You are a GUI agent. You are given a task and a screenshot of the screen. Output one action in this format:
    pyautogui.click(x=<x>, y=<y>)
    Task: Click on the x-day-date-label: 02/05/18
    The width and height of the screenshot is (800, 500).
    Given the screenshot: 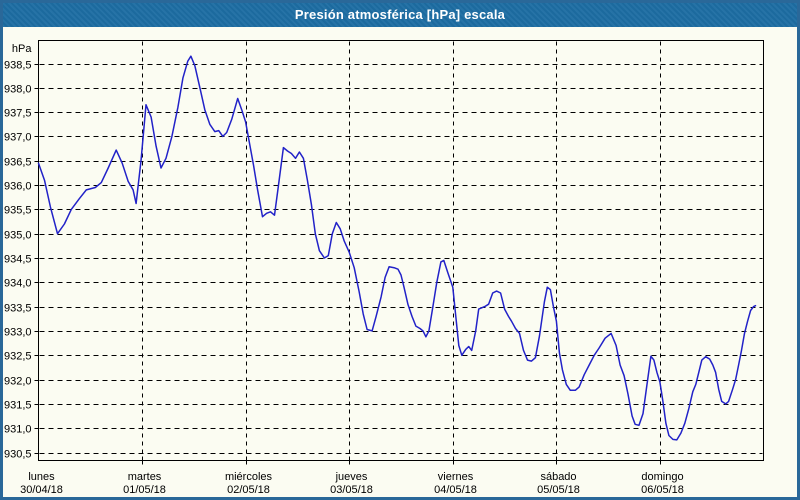 What is the action you would take?
    pyautogui.click(x=248, y=490)
    